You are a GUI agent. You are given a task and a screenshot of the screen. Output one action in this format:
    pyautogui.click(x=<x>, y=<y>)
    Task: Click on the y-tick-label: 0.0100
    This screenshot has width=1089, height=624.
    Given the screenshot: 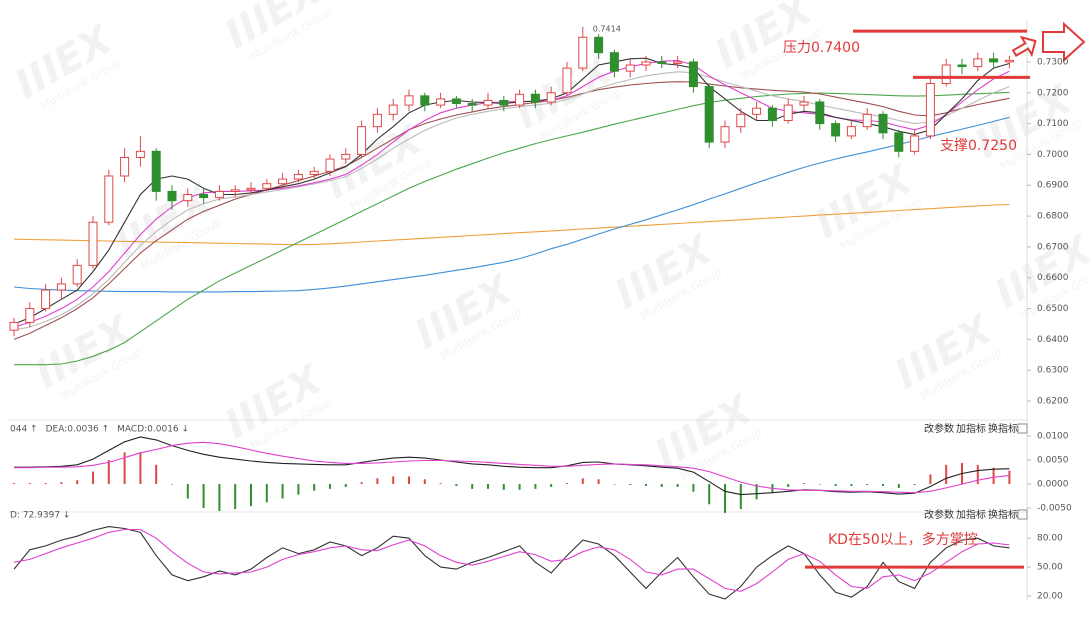 What is the action you would take?
    pyautogui.click(x=1053, y=437)
    